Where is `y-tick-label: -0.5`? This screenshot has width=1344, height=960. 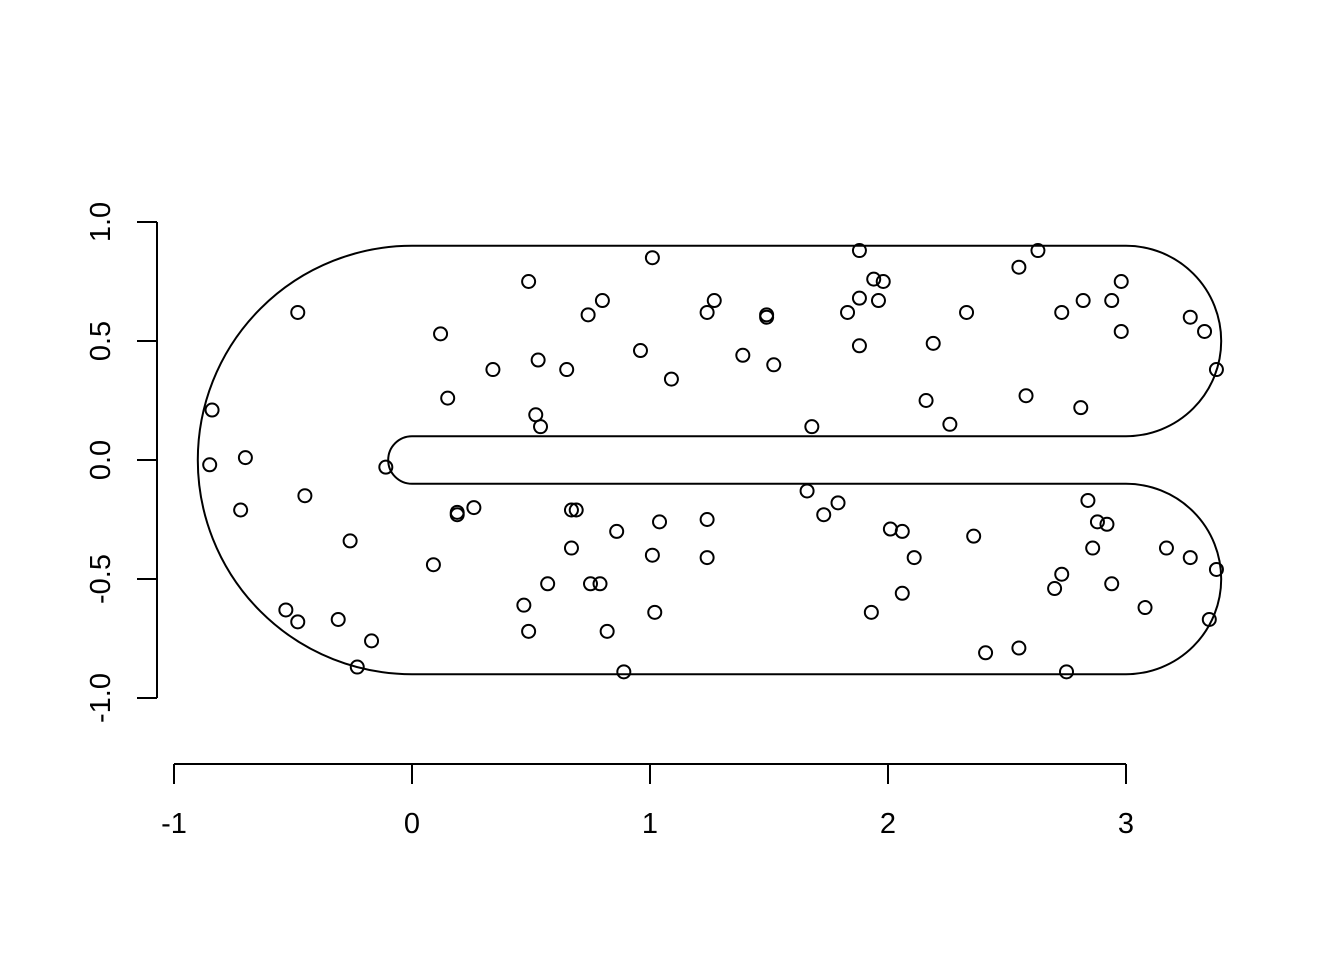
y-tick-label: -0.5 is located at coordinates (101, 579).